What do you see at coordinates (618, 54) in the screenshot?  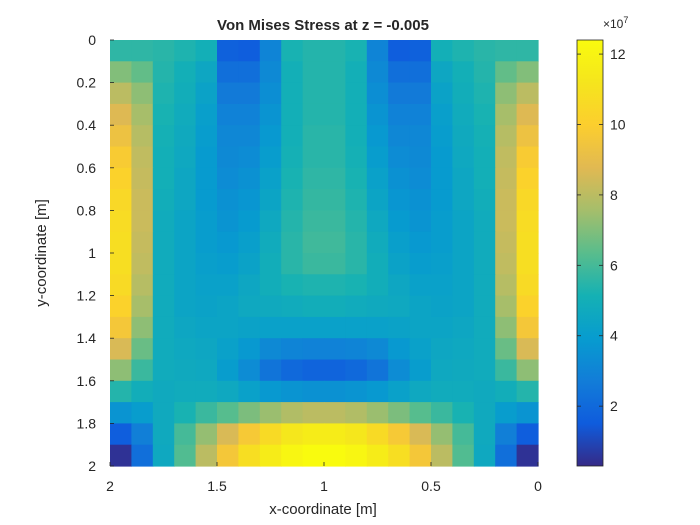 I see `colorbar-tick-label: 12` at bounding box center [618, 54].